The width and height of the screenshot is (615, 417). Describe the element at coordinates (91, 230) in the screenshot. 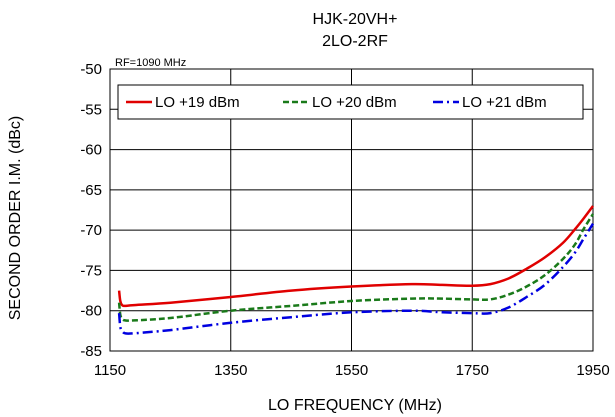

I see `y-tick-label: -70` at that location.